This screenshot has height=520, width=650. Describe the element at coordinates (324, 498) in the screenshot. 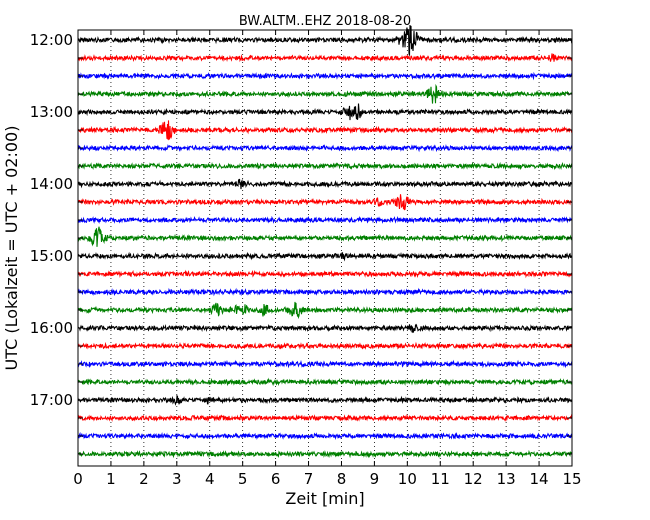

I see `x-axis-label: Zeit [min]` at that location.